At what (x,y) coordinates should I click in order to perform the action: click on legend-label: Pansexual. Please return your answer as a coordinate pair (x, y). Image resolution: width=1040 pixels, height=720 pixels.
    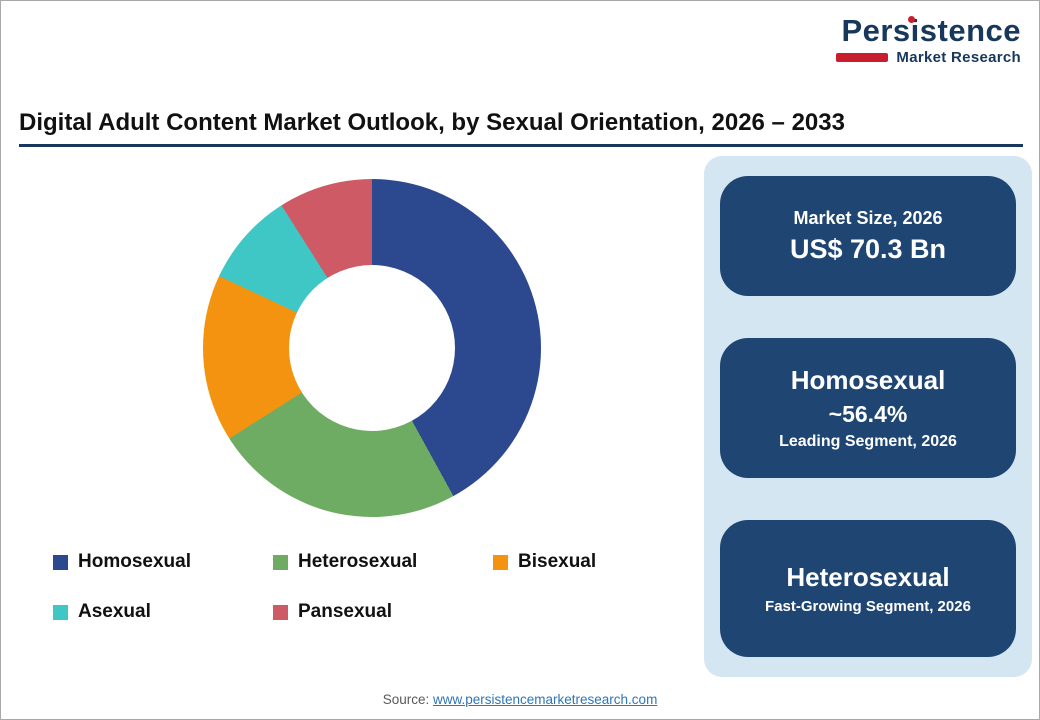
    Looking at the image, I should click on (345, 611).